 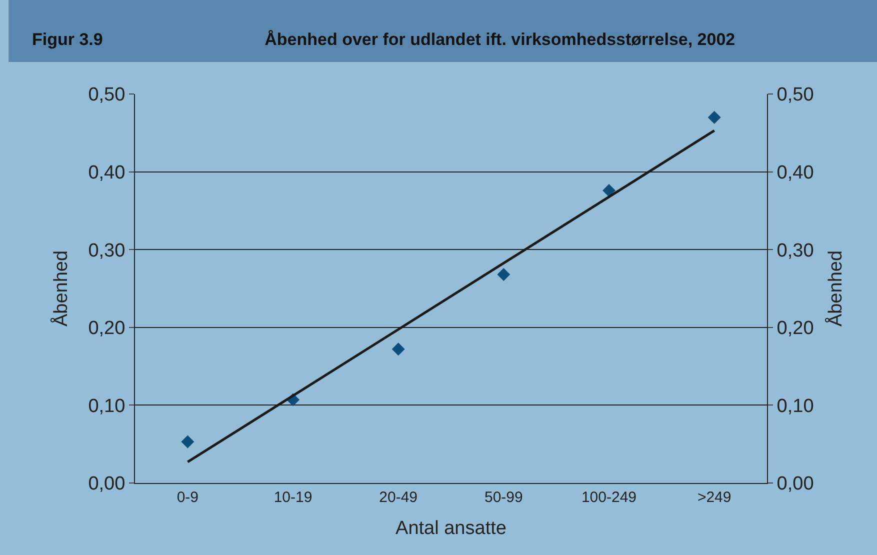 What do you see at coordinates (795, 173) in the screenshot?
I see `y2-tick-label: 0,40` at bounding box center [795, 173].